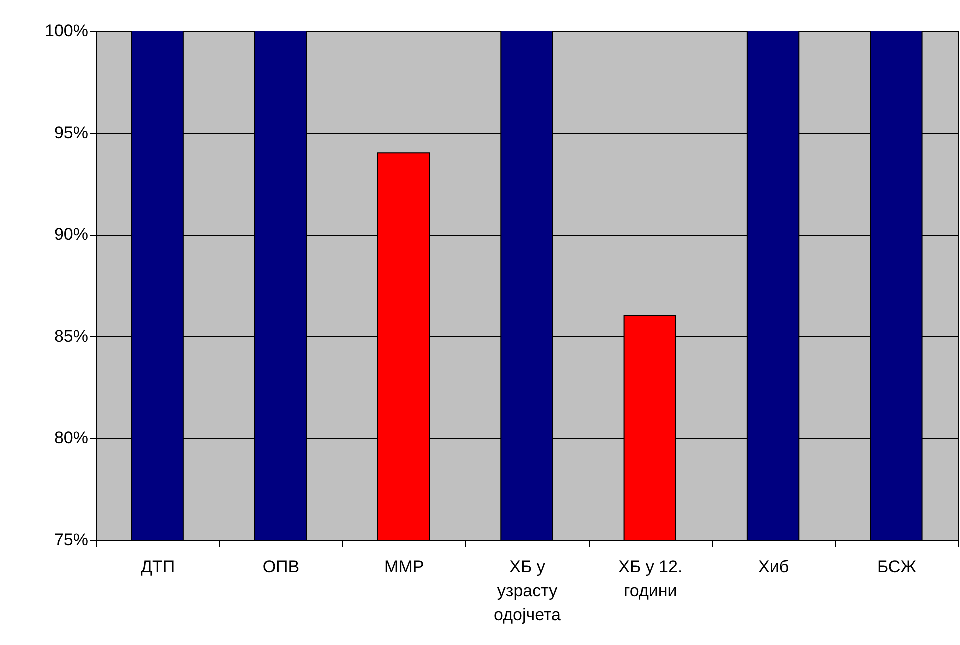 This screenshot has width=960, height=645. What do you see at coordinates (71, 234) in the screenshot?
I see `y-tick-label: 90%` at bounding box center [71, 234].